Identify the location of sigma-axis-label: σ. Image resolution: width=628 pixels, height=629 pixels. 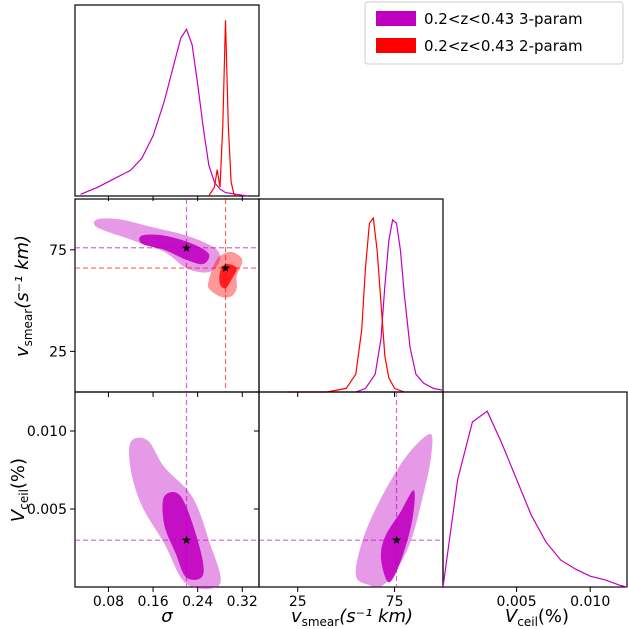
(167, 616).